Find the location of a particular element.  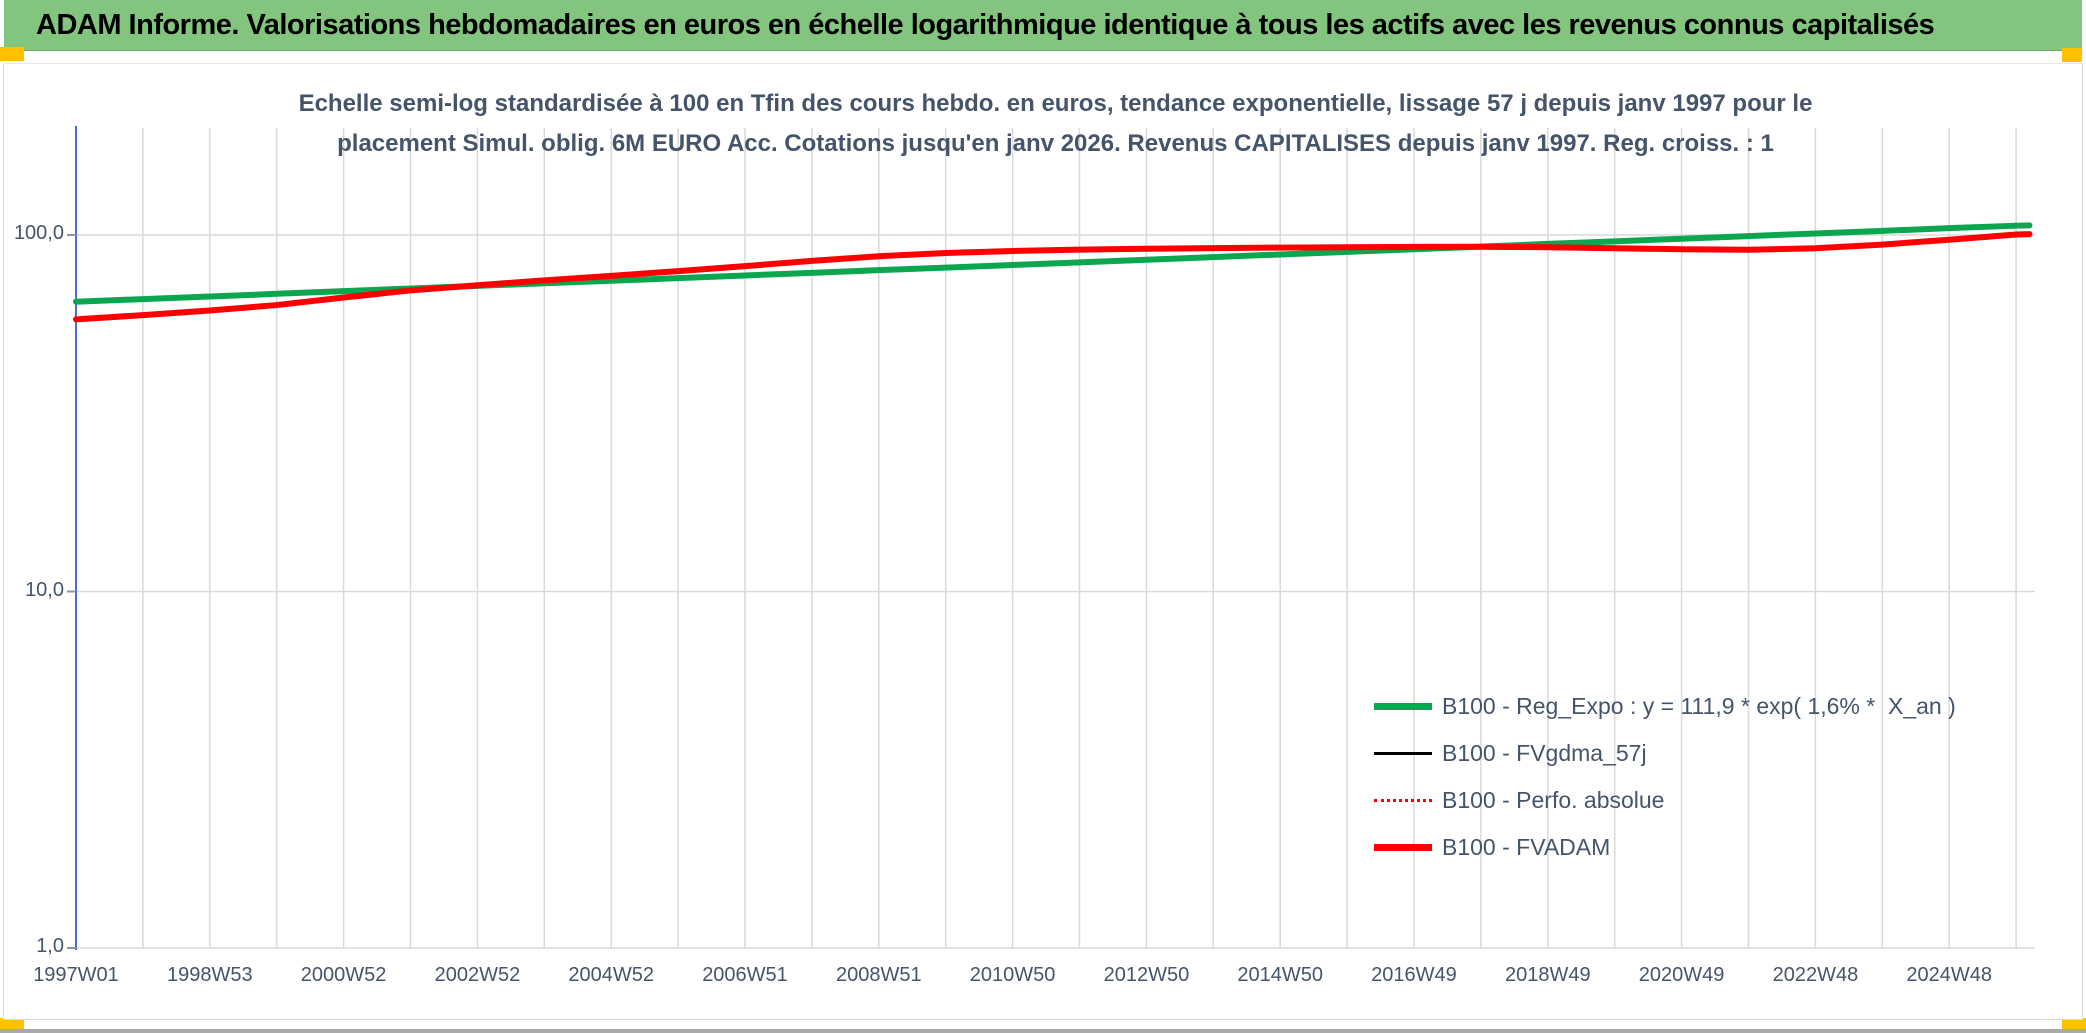

legend-swatch-black-line is located at coordinates (1403, 753).